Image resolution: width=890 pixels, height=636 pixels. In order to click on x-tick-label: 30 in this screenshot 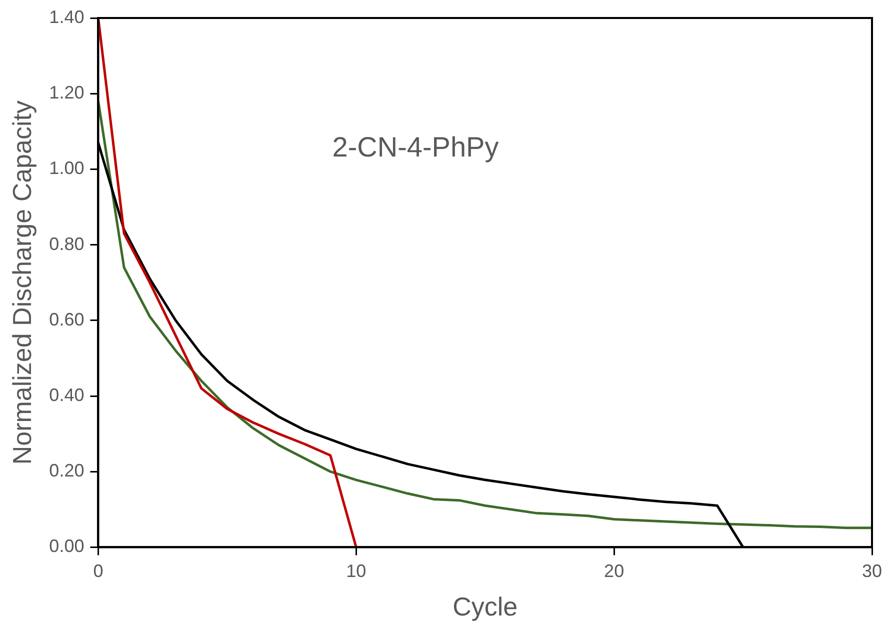, I will do `click(872, 570)`.